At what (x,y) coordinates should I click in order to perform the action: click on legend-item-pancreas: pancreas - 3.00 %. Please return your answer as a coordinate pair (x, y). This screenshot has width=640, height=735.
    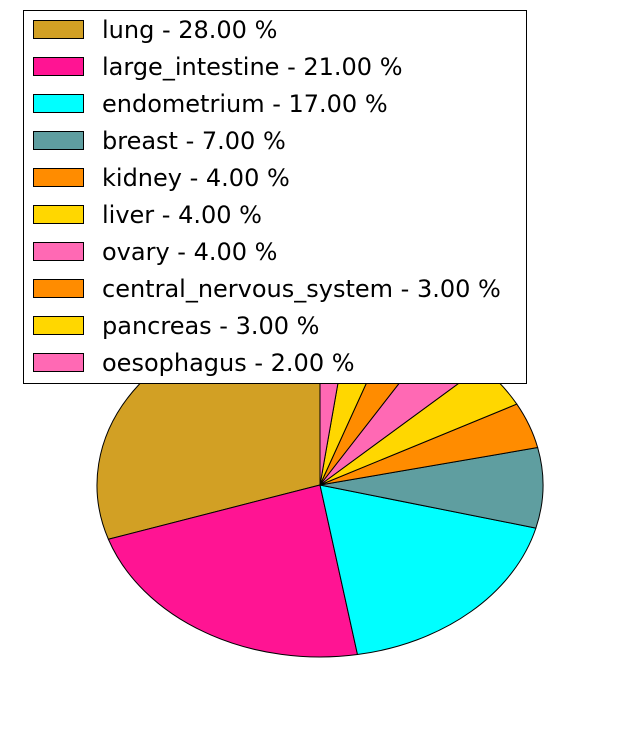
    Looking at the image, I should click on (176, 326).